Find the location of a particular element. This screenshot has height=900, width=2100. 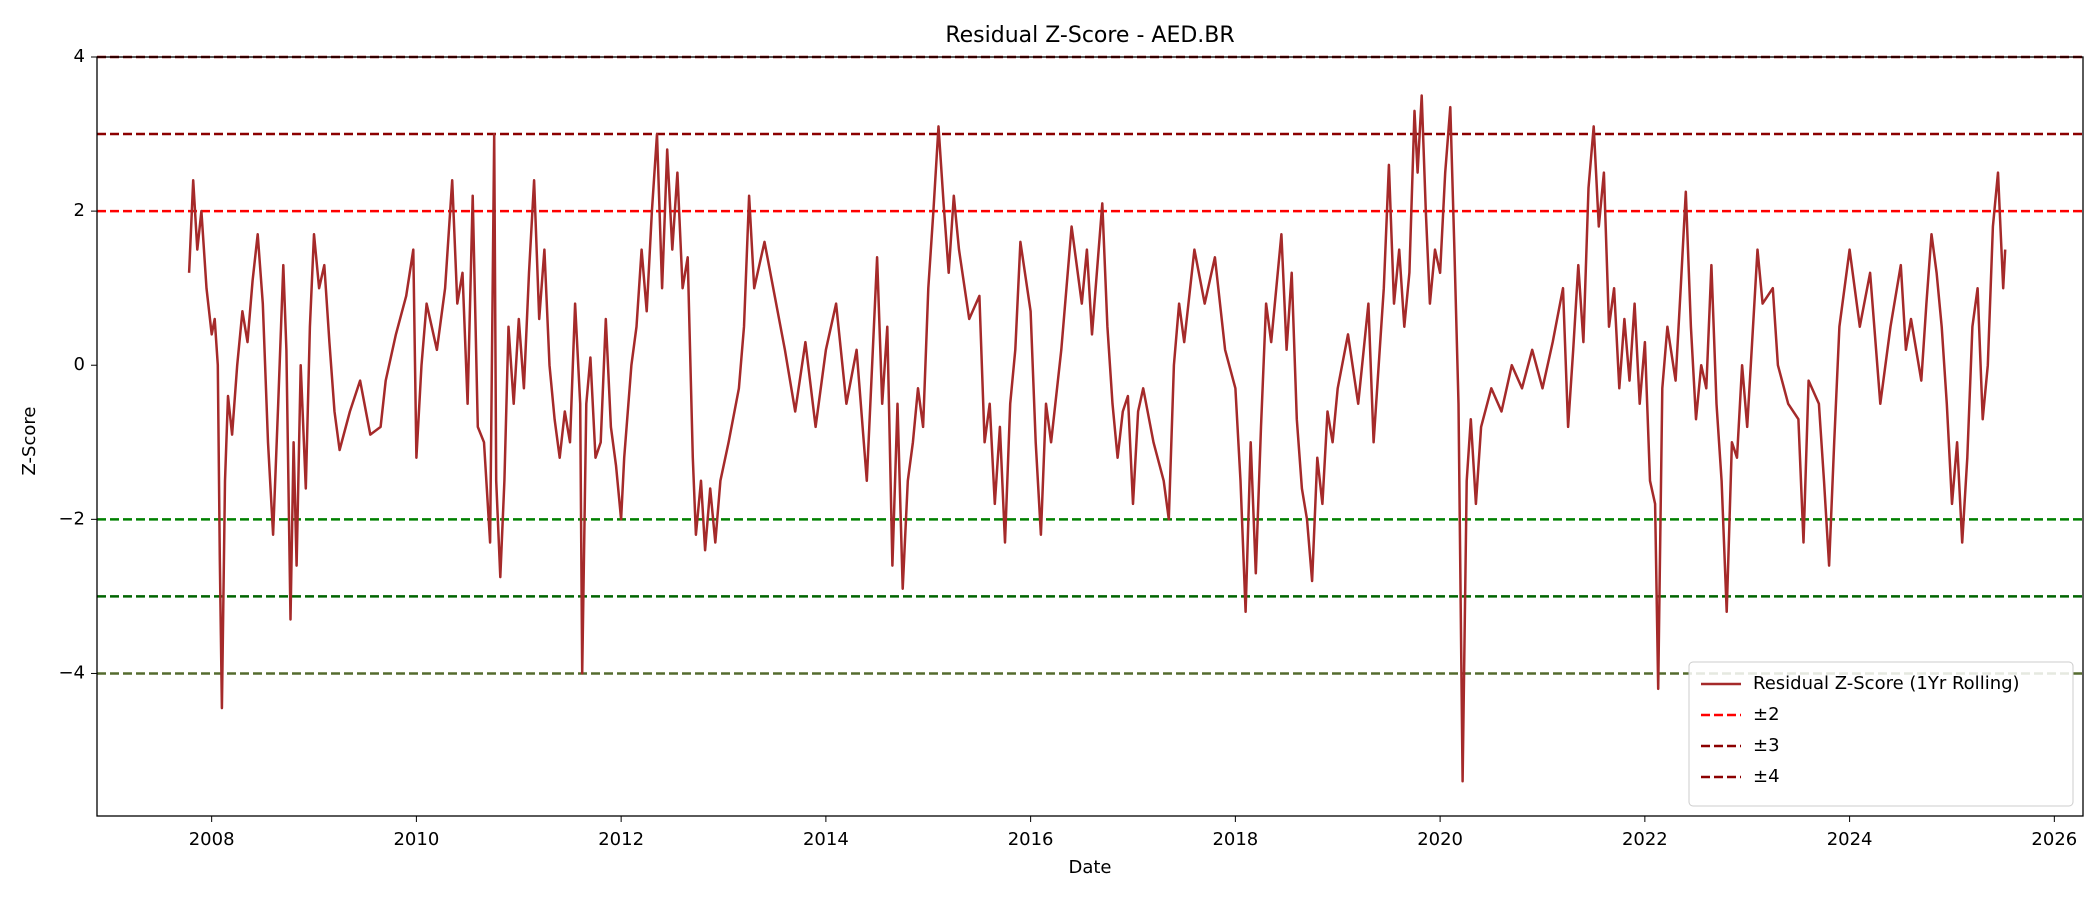

legend-box is located at coordinates (1881, 734).